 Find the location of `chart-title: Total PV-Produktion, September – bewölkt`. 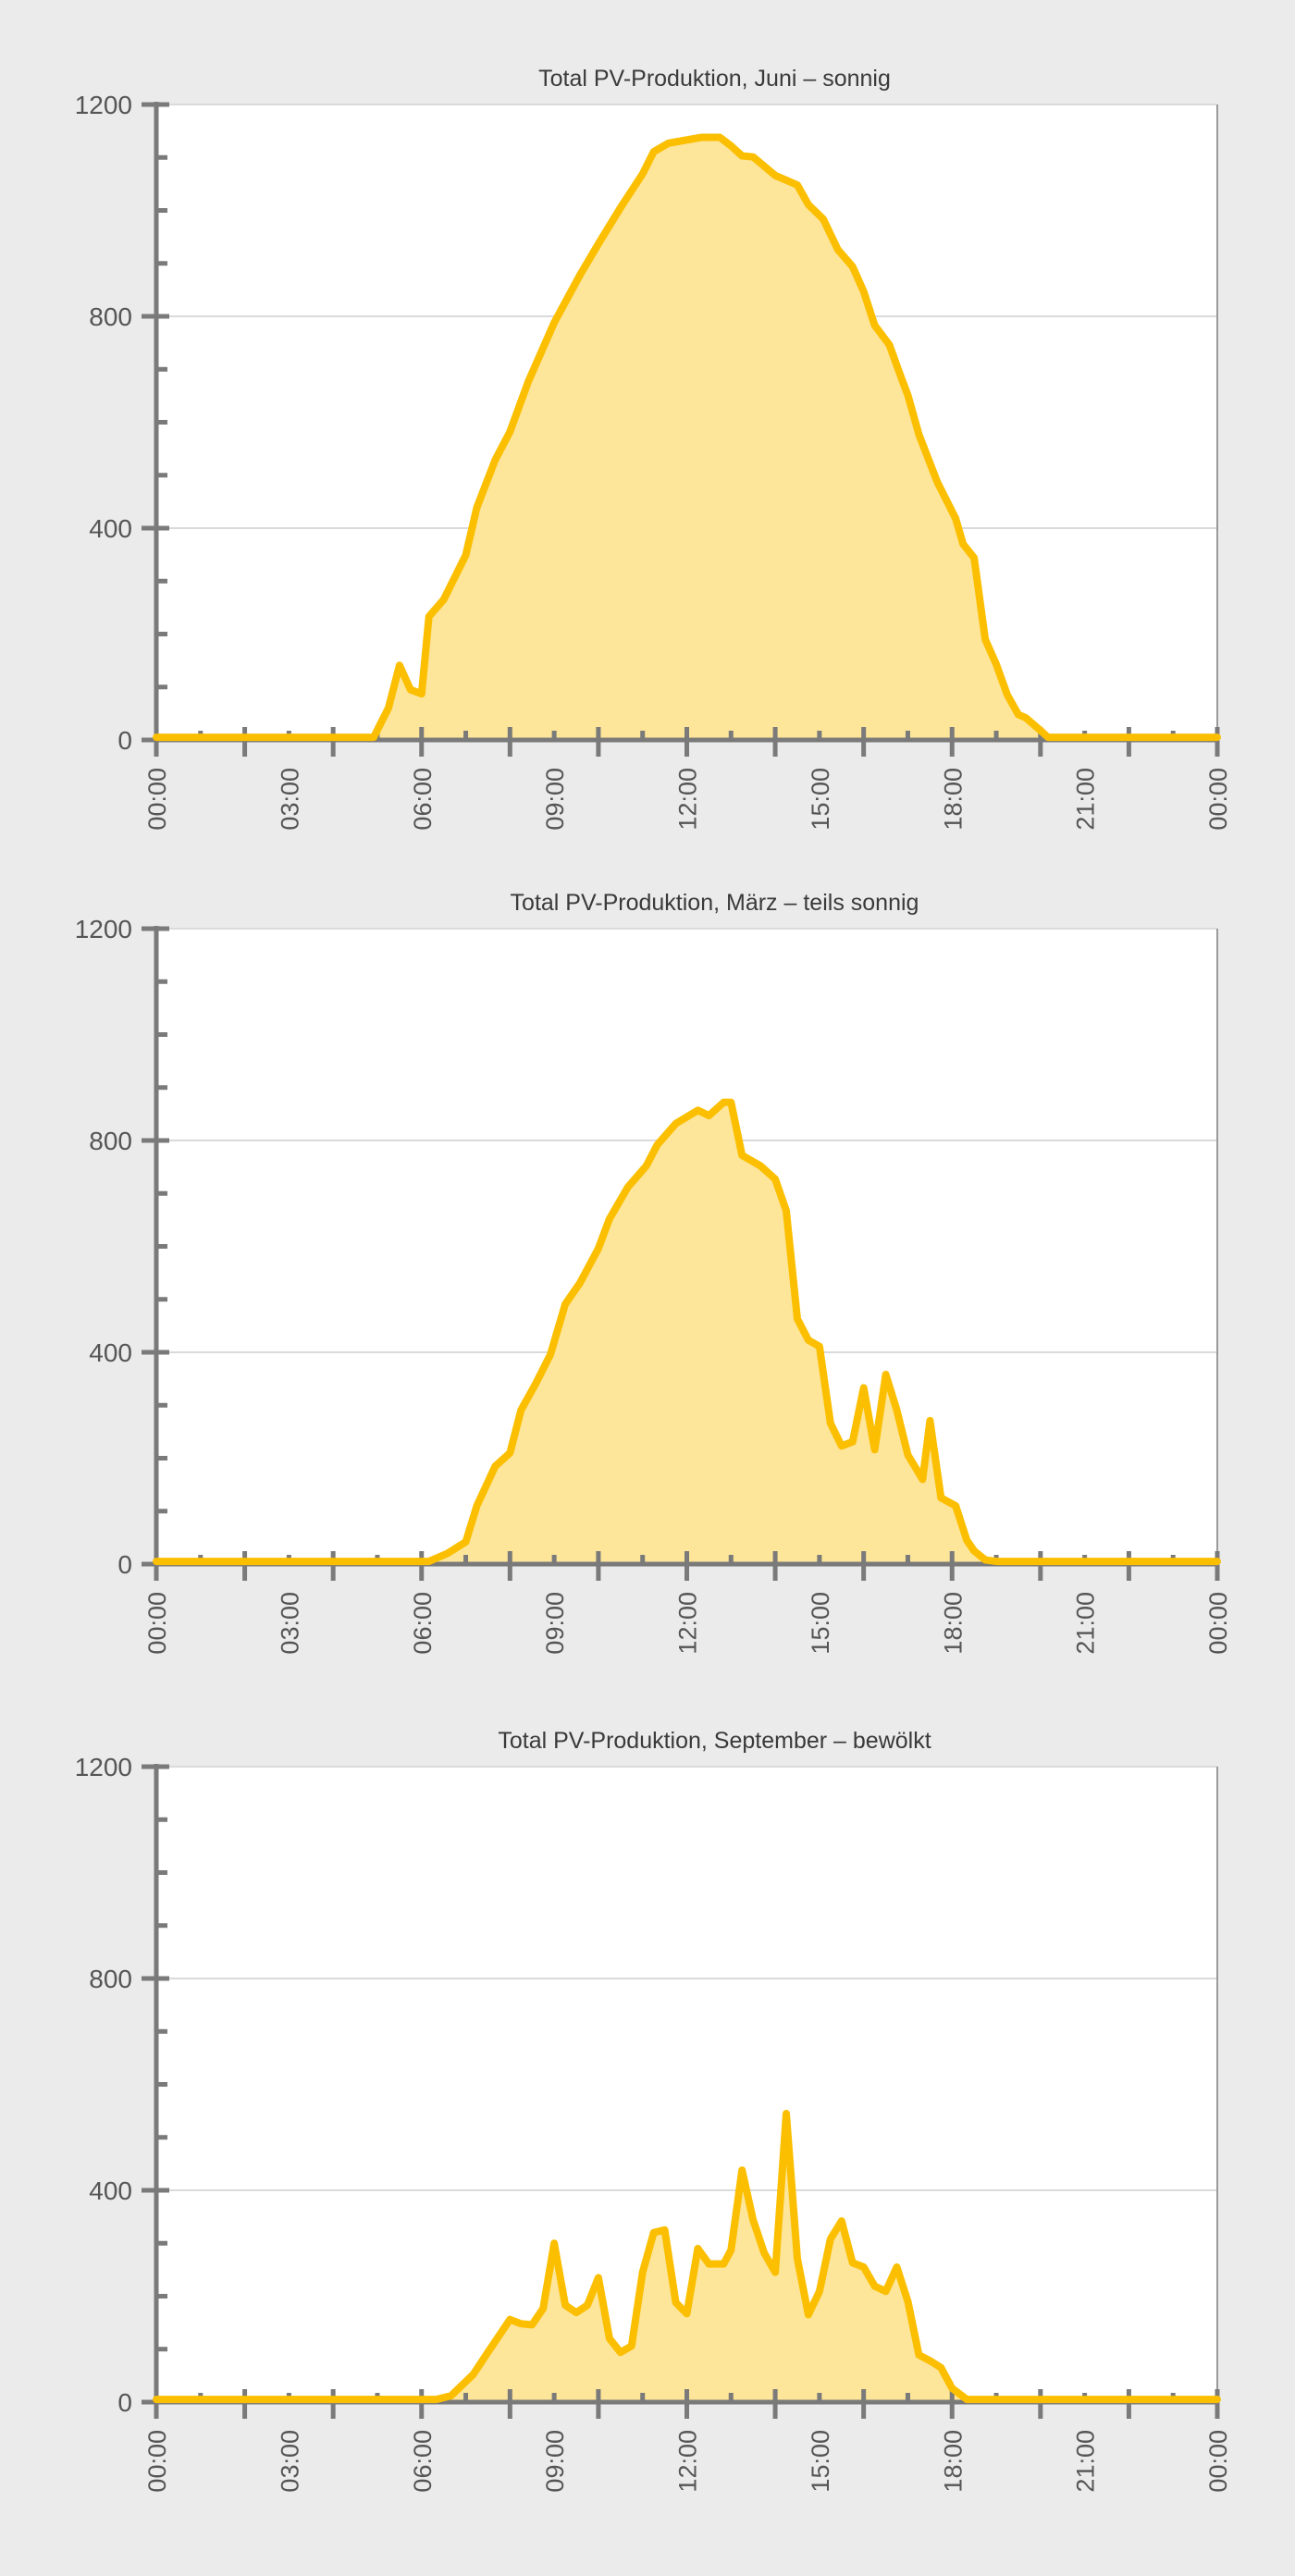

chart-title: Total PV-Produktion, September – bewölkt is located at coordinates (715, 1741).